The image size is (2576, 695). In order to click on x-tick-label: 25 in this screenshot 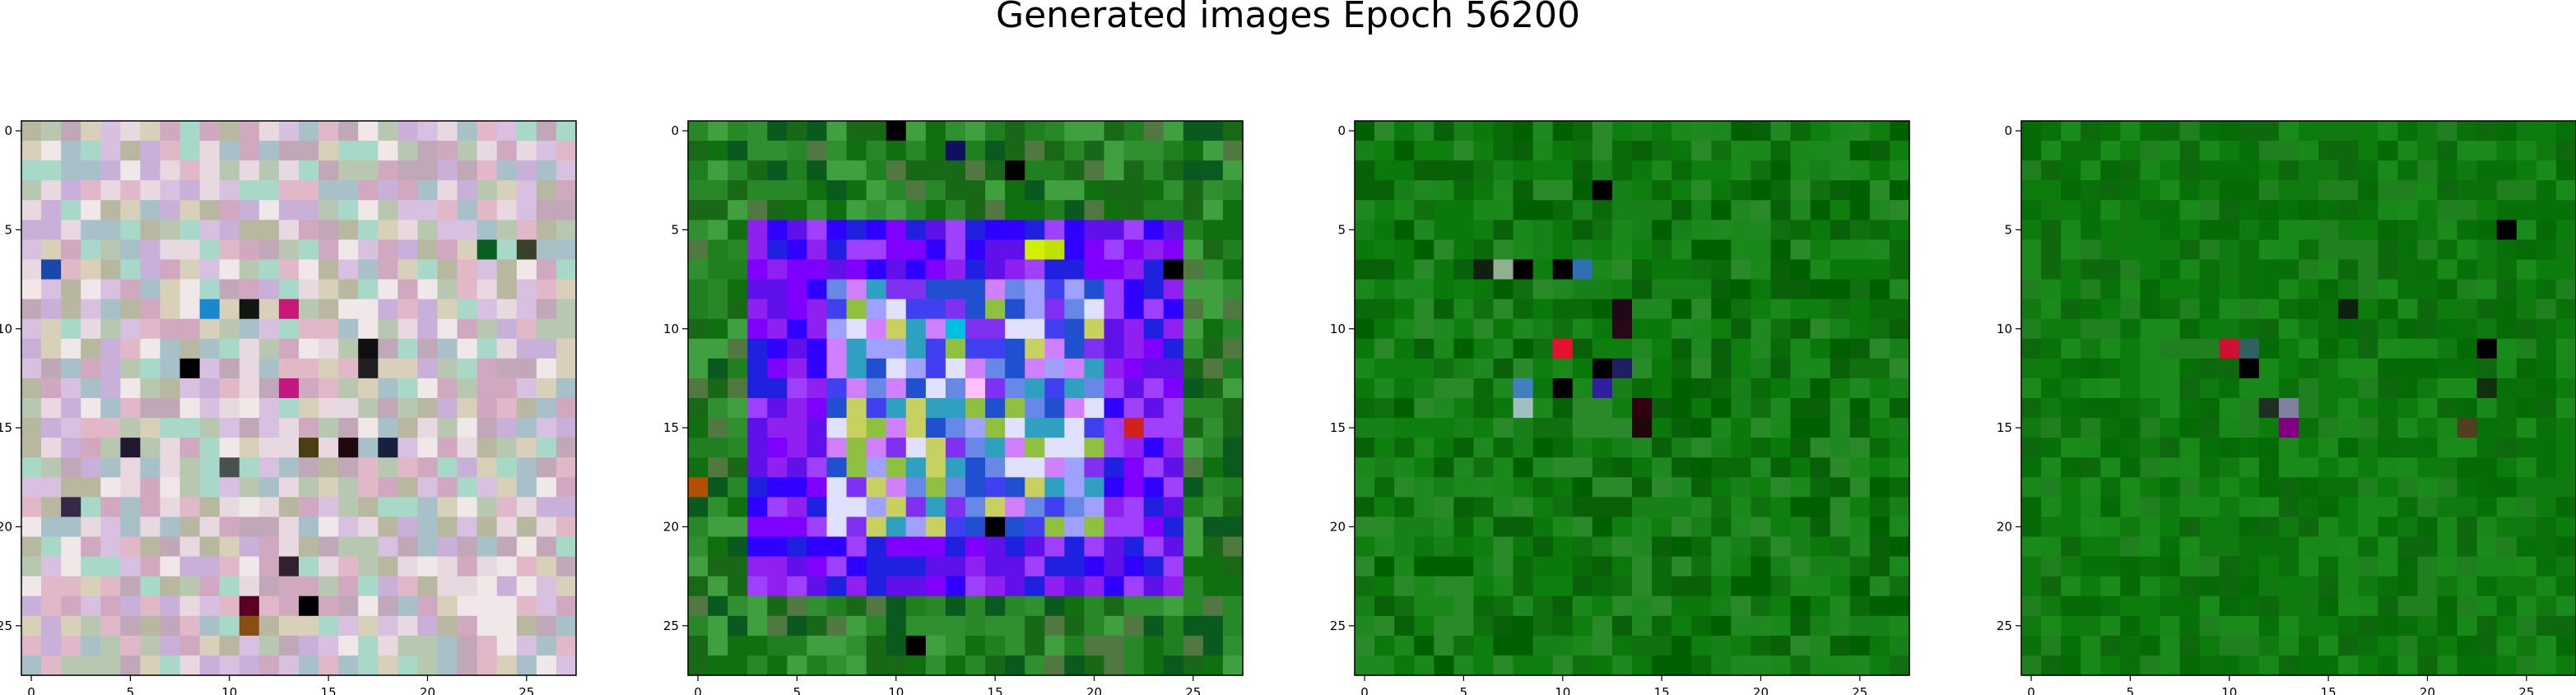, I will do `click(526, 690)`.